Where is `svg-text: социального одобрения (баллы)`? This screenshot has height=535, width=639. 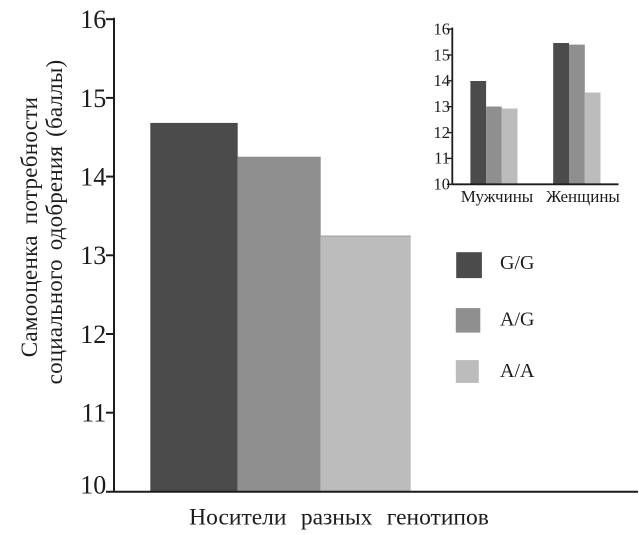
svg-text: социального одобрения (баллы) is located at coordinates (54, 222).